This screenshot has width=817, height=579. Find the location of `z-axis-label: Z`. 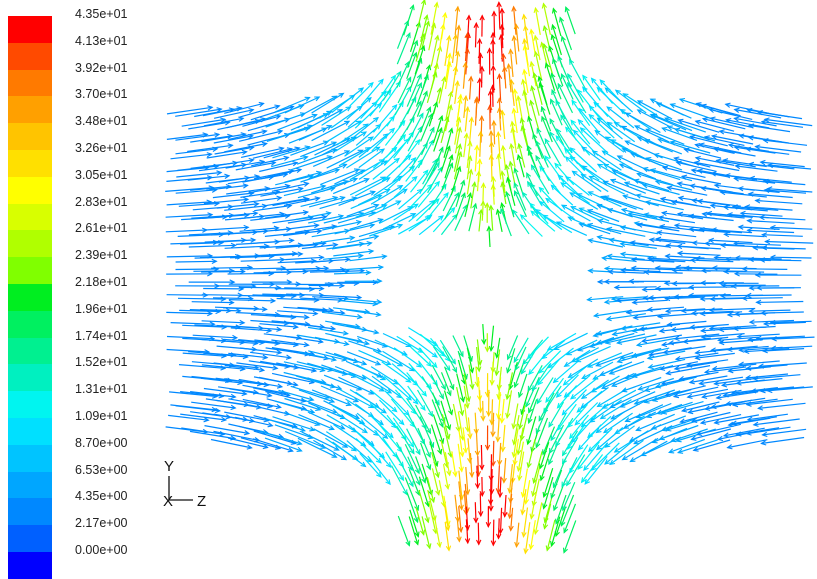

z-axis-label: Z is located at coordinates (201, 501).